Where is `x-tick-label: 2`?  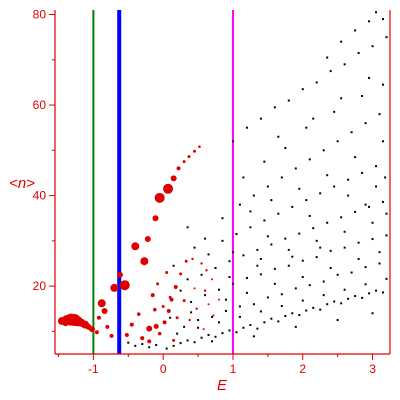
x-tick-label: 2 is located at coordinates (302, 369).